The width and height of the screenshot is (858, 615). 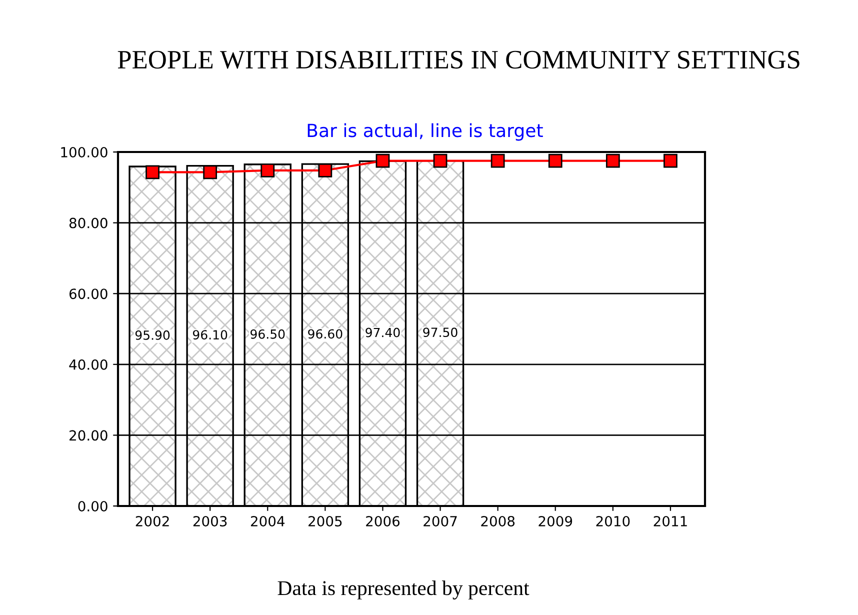 What do you see at coordinates (267, 521) in the screenshot?
I see `x-tick-label: 2004` at bounding box center [267, 521].